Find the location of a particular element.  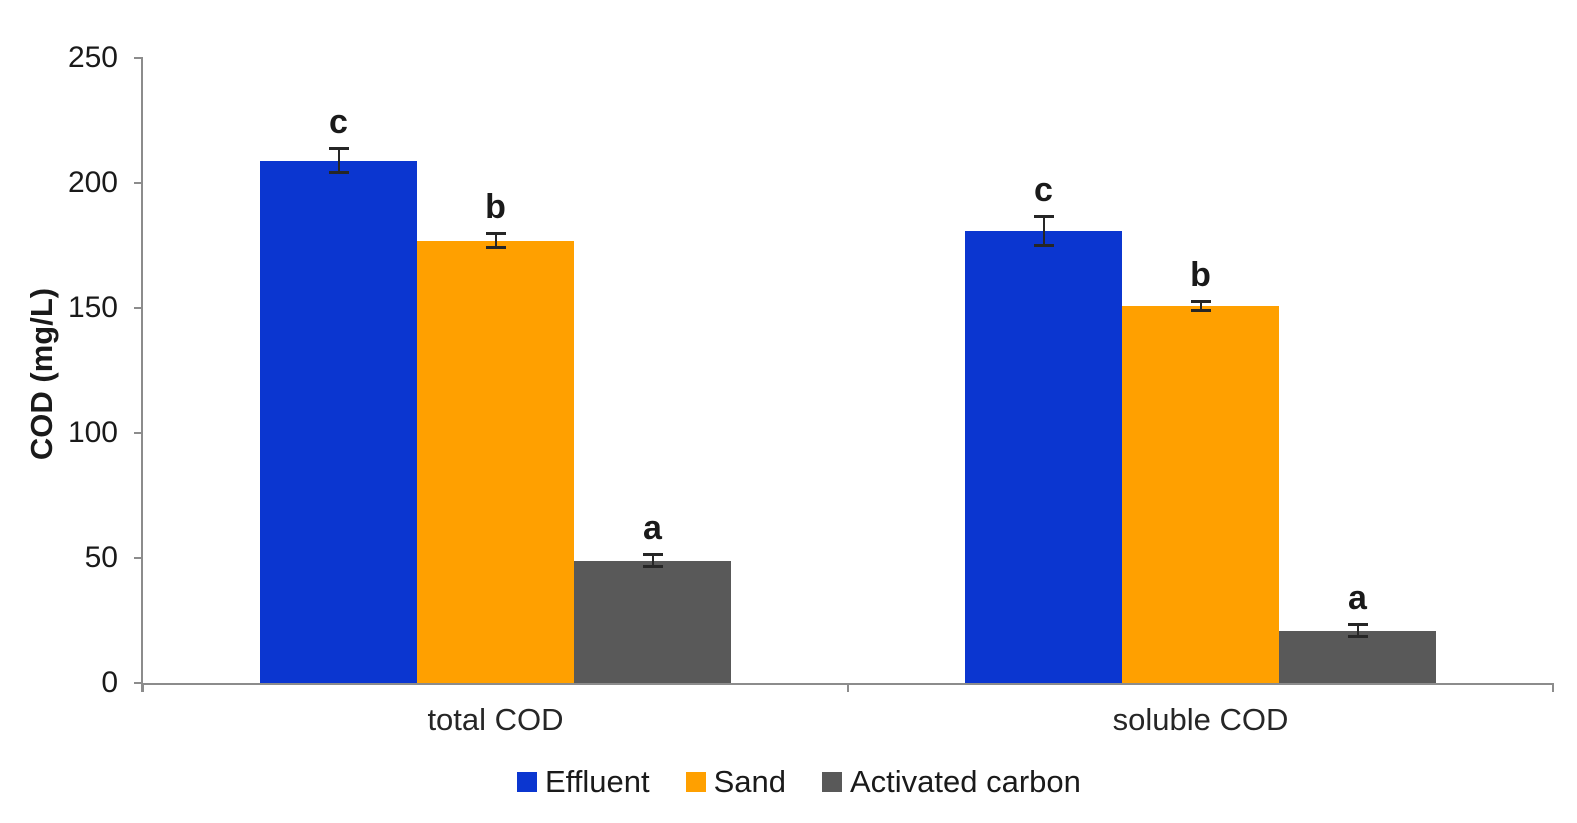

legend-label-activated-carbon: Activated carbon is located at coordinates (965, 781).